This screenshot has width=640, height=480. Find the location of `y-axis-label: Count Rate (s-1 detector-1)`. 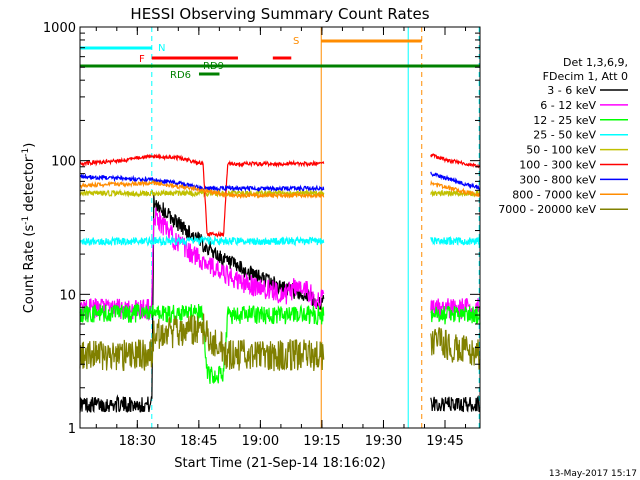

y-axis-label: Count Rate (s-1 detector-1) is located at coordinates (29, 228).